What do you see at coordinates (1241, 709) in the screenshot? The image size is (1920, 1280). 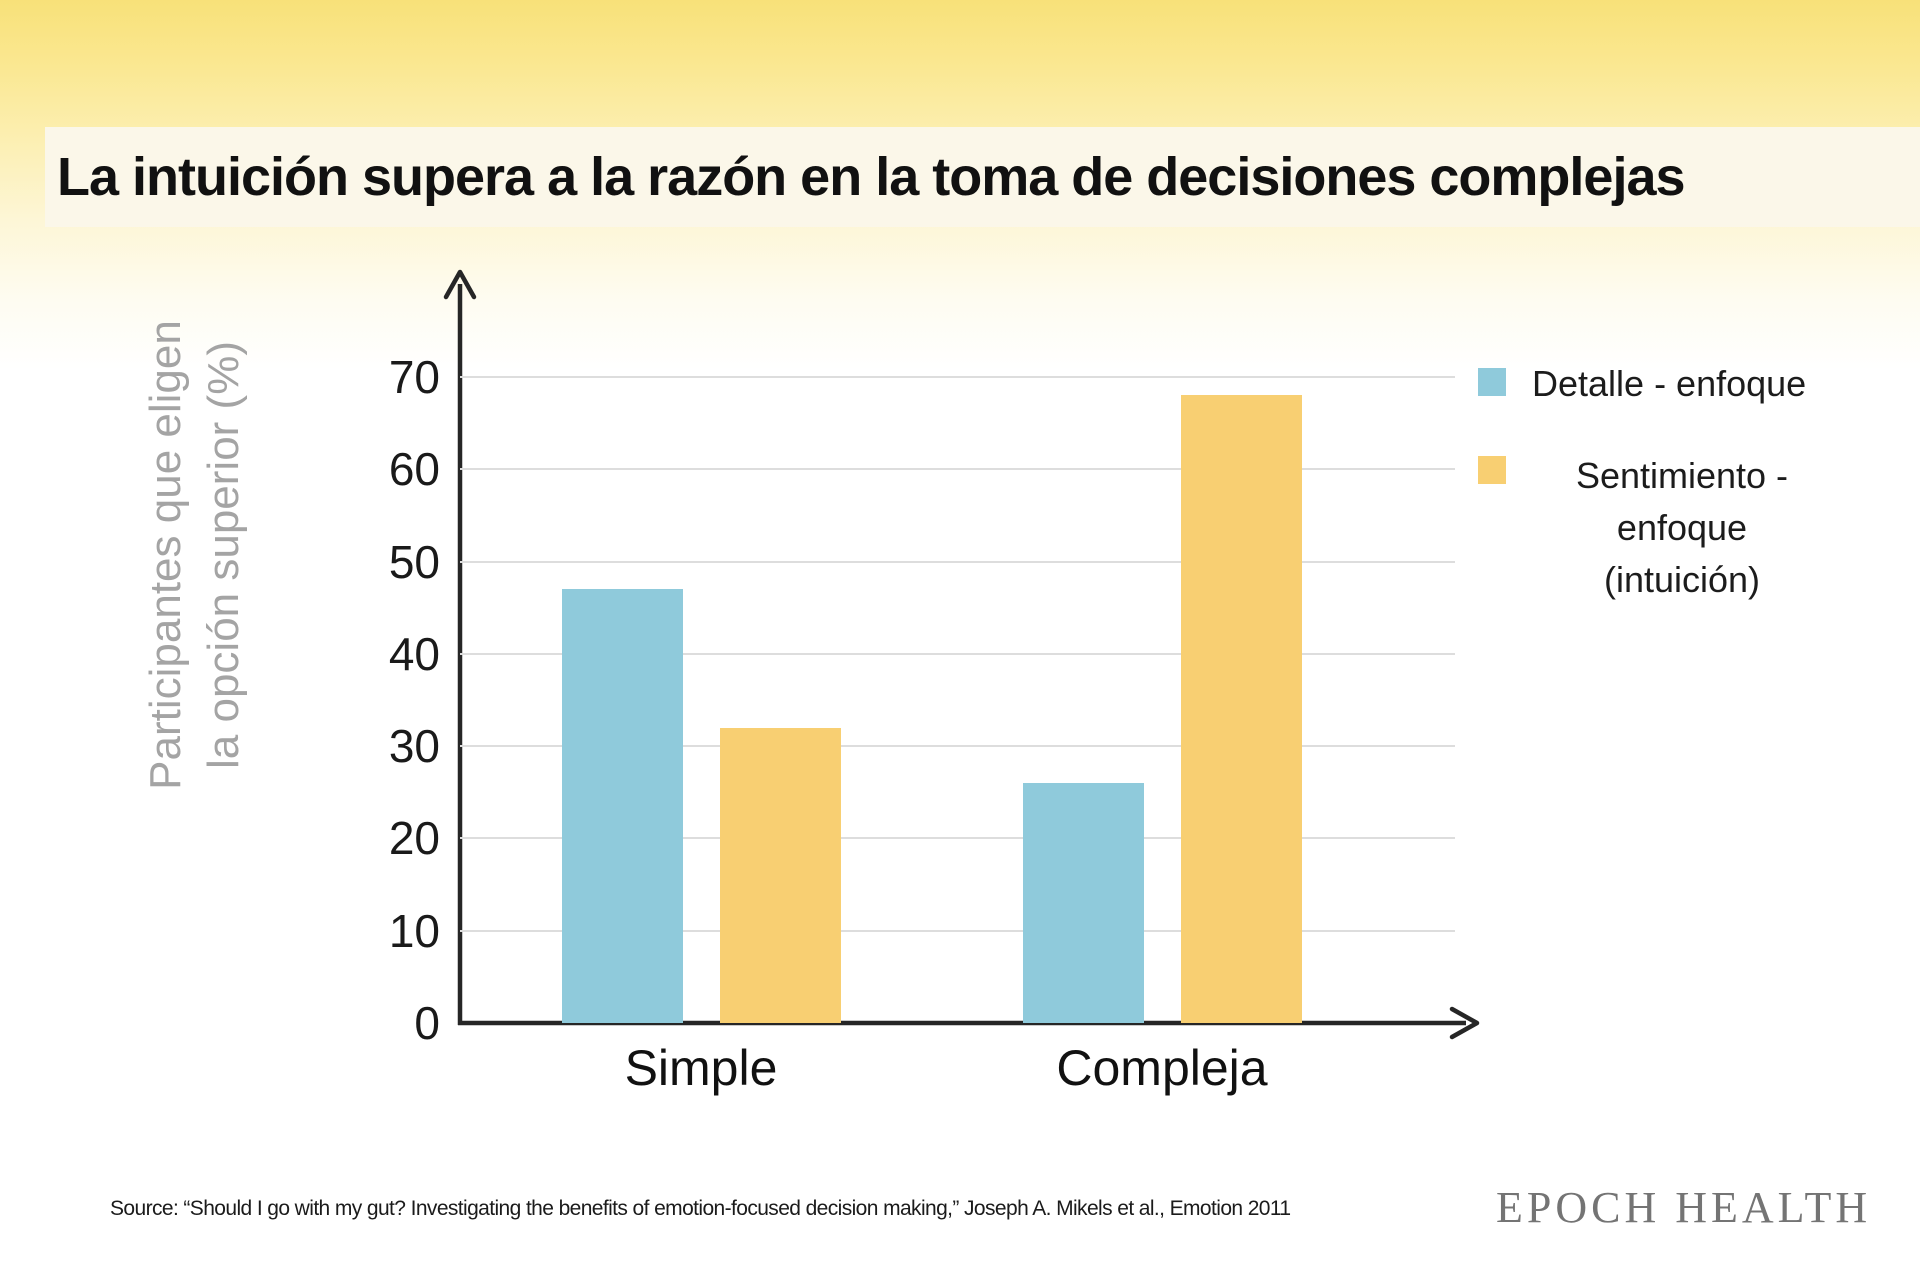 I see `bar-compleja-sentimiento` at bounding box center [1241, 709].